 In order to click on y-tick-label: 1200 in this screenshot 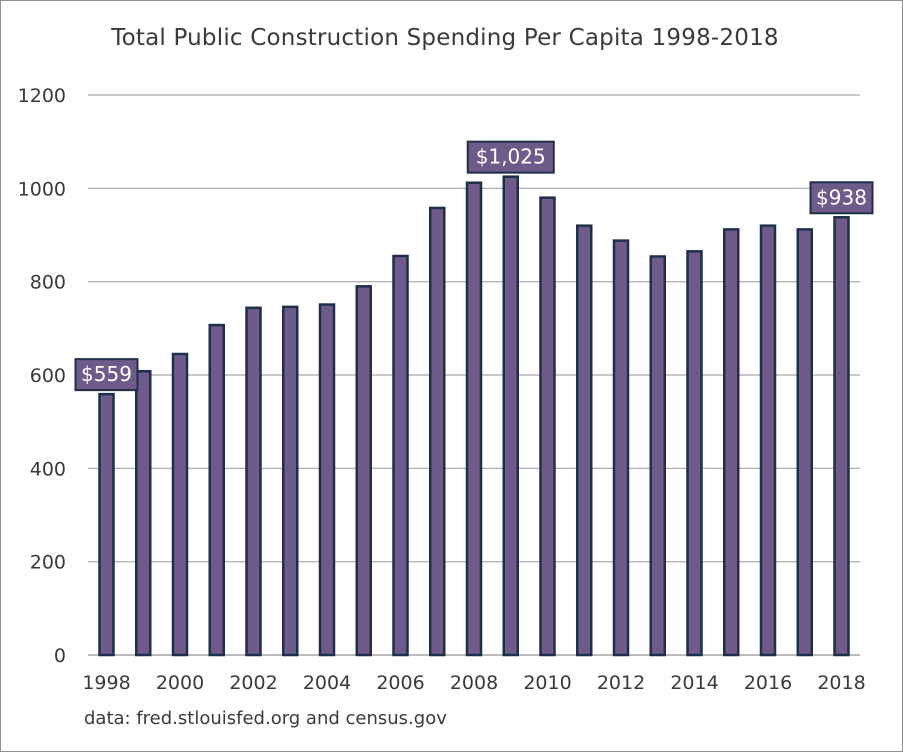, I will do `click(42, 96)`.